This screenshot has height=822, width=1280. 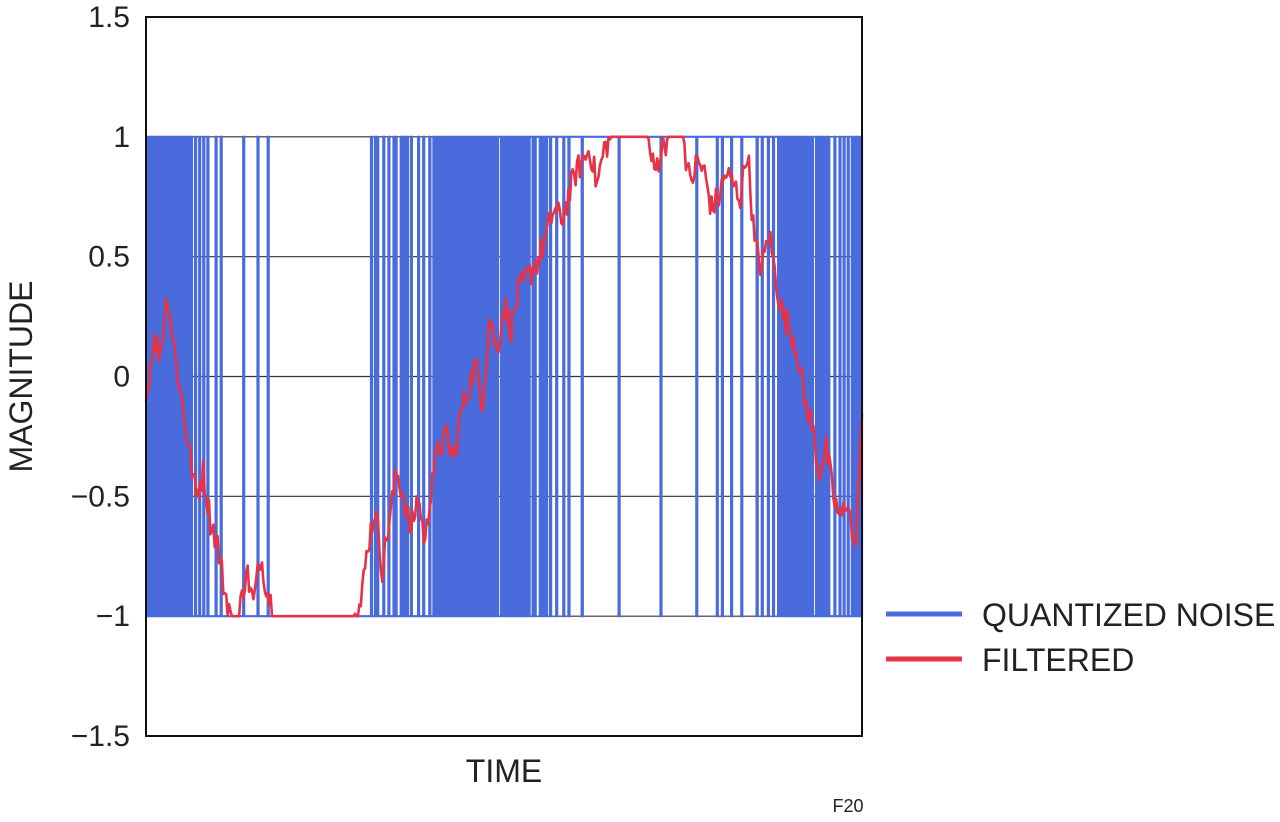 I want to click on y-tick-label-2: 0.5, so click(x=109, y=257).